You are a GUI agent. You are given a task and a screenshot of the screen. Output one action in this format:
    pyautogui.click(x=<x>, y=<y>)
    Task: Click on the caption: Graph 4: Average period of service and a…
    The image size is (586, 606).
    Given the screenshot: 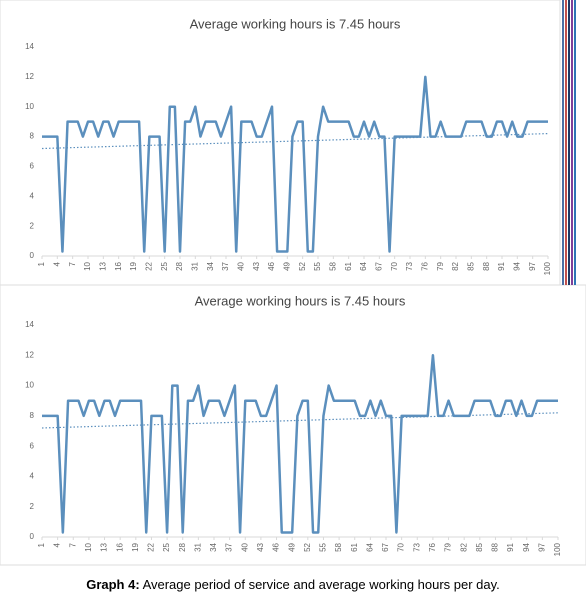 What is the action you would take?
    pyautogui.click(x=293, y=584)
    